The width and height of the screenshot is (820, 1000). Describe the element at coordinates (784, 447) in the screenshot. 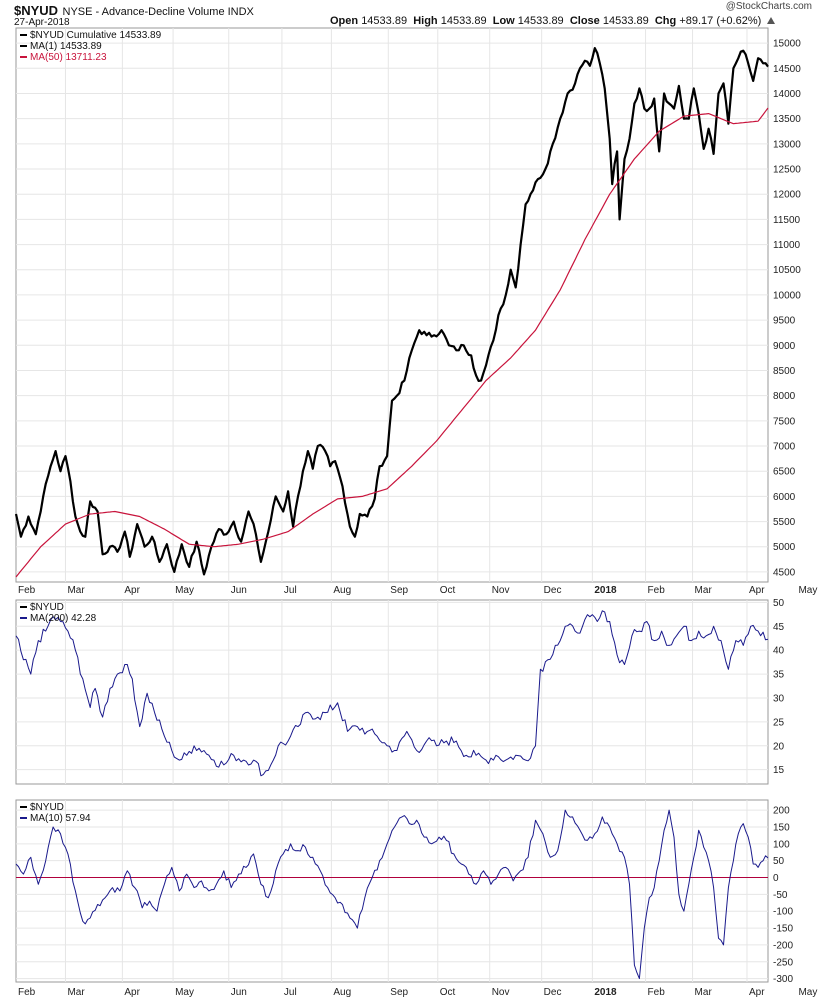

I see `y-tick-label: 7000` at that location.